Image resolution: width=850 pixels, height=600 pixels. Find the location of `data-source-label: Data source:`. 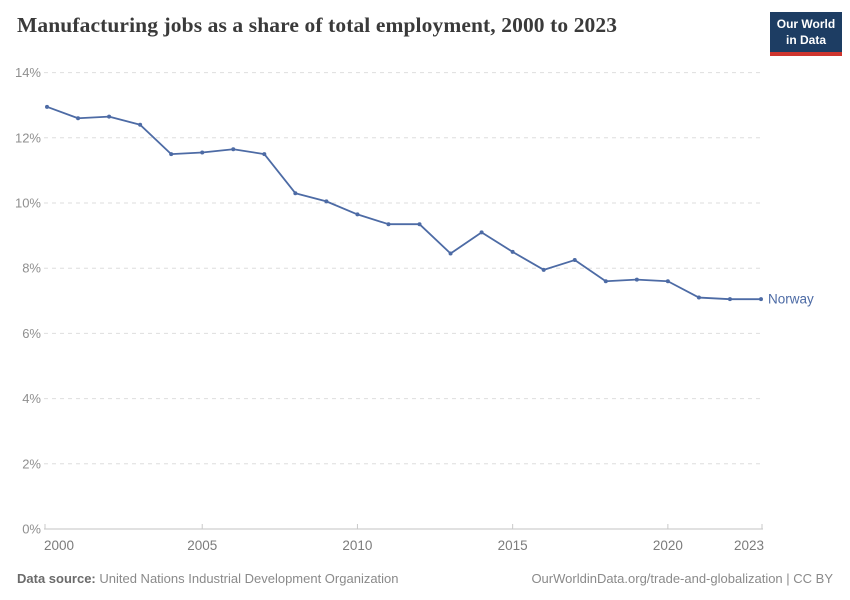

data-source-label: Data source: is located at coordinates (56, 578).